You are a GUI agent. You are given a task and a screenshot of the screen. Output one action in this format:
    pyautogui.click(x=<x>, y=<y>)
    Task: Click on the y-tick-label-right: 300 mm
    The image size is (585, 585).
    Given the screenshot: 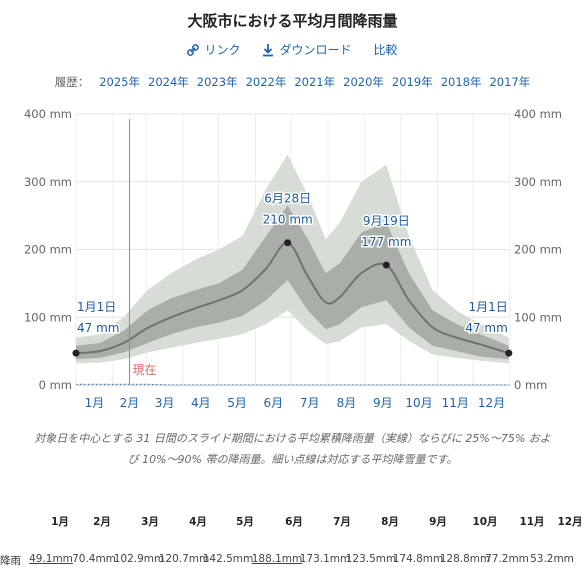 What is the action you would take?
    pyautogui.click(x=538, y=182)
    